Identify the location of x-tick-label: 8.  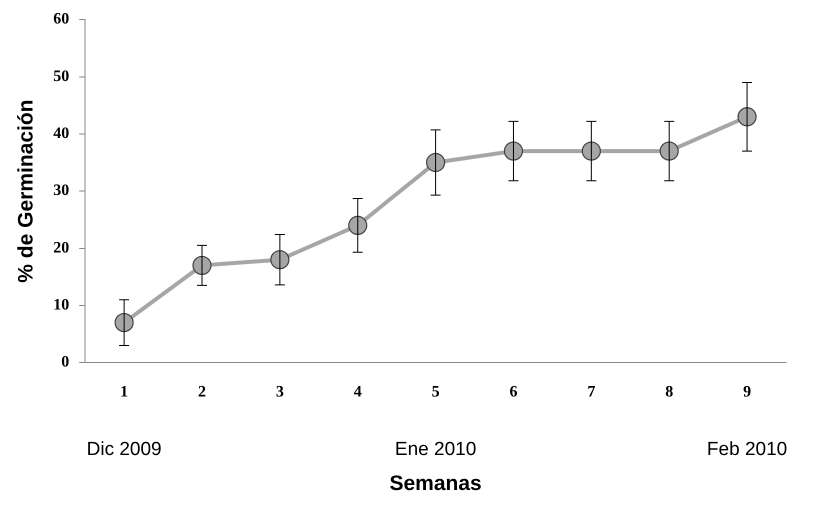
(669, 391).